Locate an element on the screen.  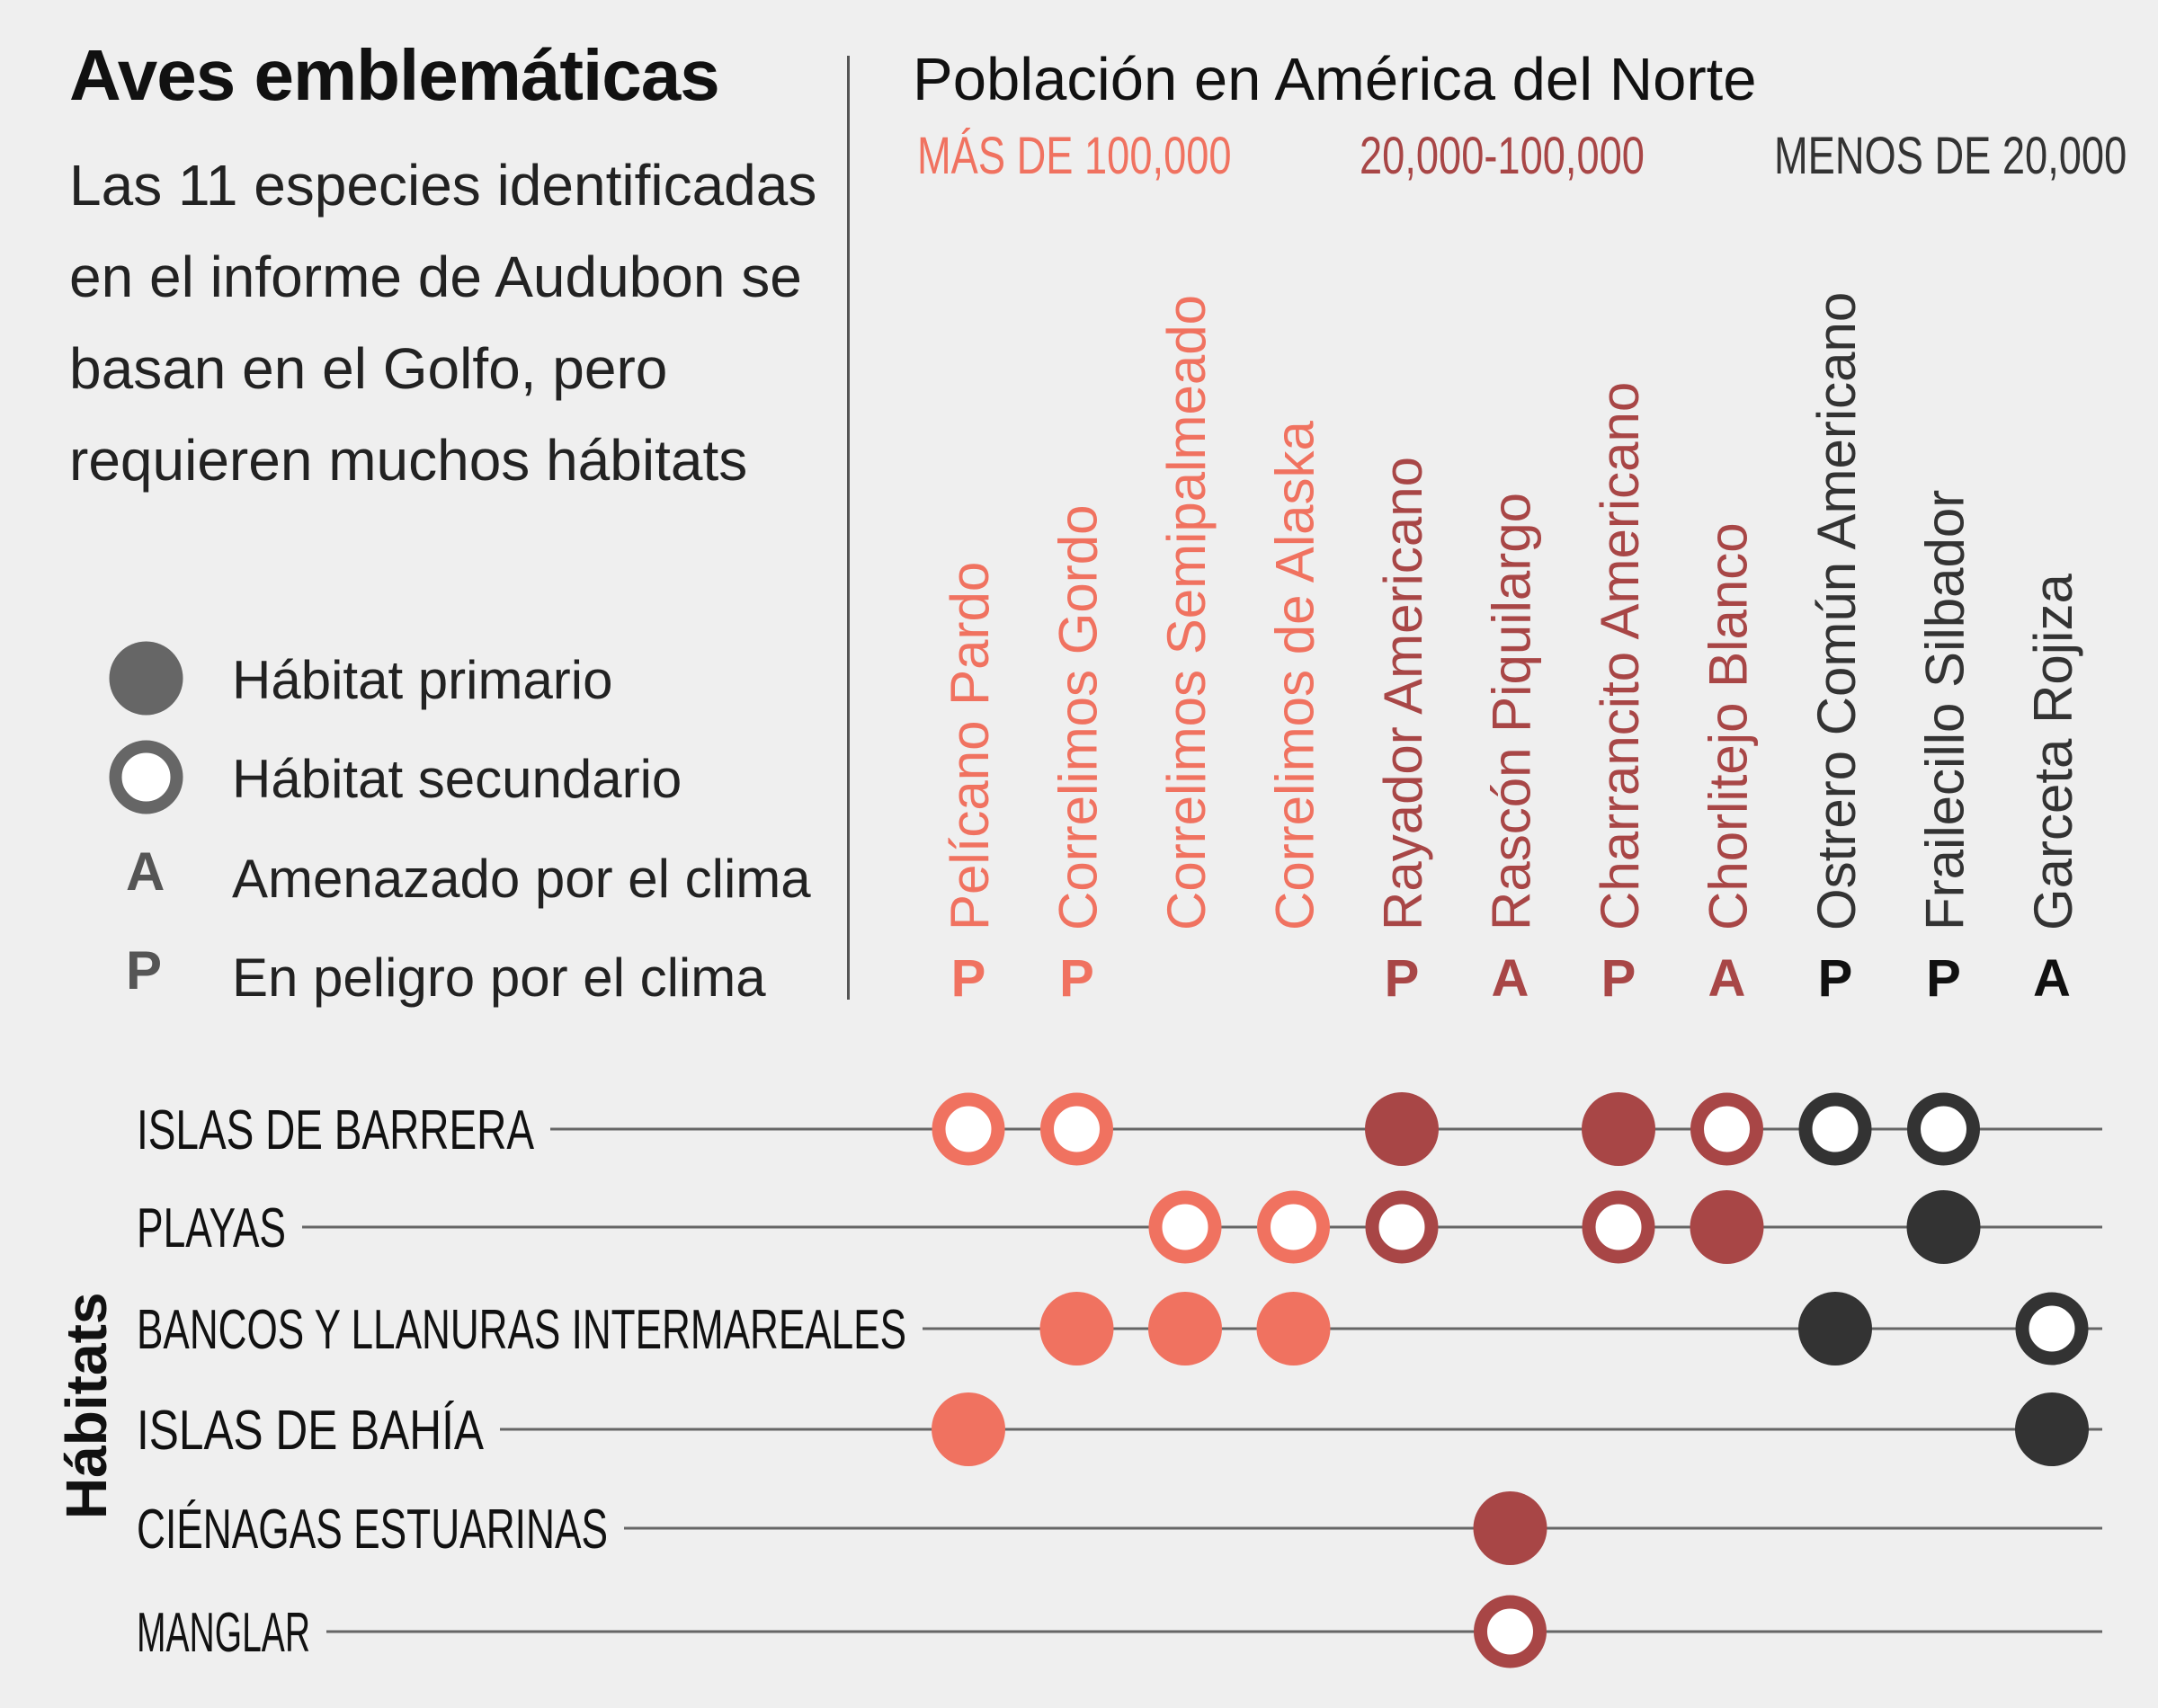
habitat-label: ISLAS DE BARRERA is located at coordinates (335, 1130).